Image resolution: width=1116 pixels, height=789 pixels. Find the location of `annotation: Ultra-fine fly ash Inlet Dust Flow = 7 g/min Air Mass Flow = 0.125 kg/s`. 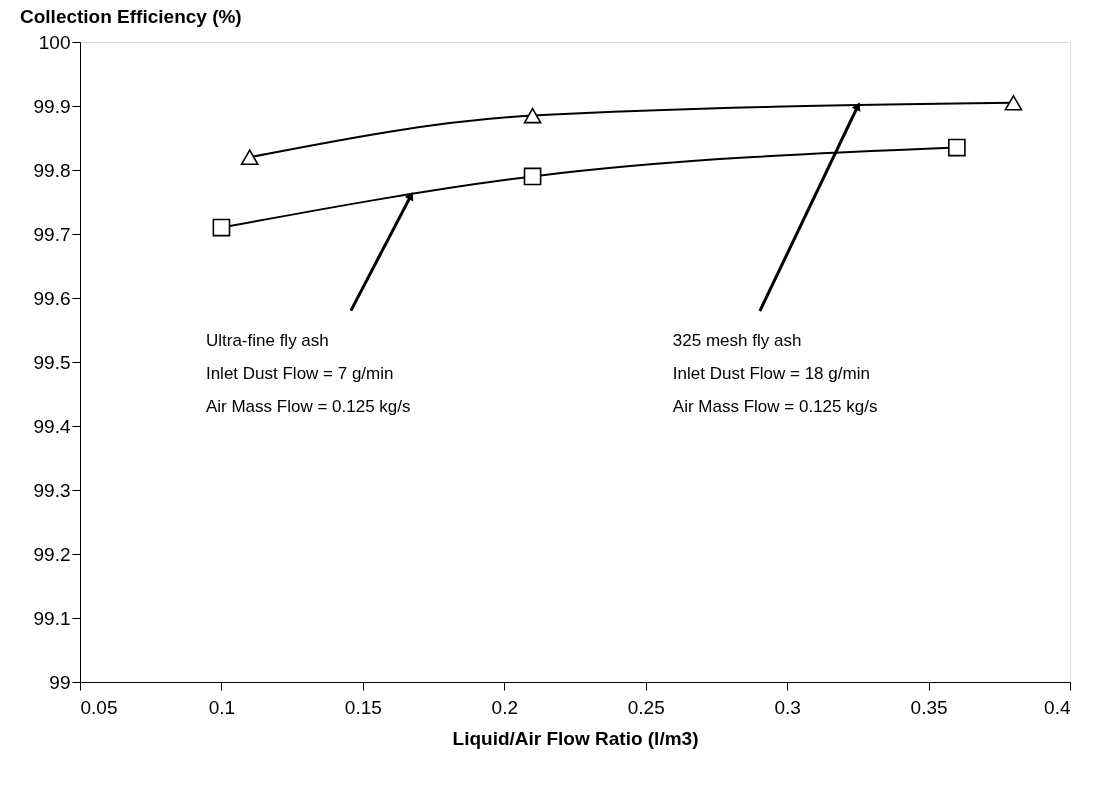

annotation: Ultra-fine fly ash Inlet Dust Flow = 7 g/min Air Mass Flow = 0.125 kg/s is located at coordinates (308, 373).